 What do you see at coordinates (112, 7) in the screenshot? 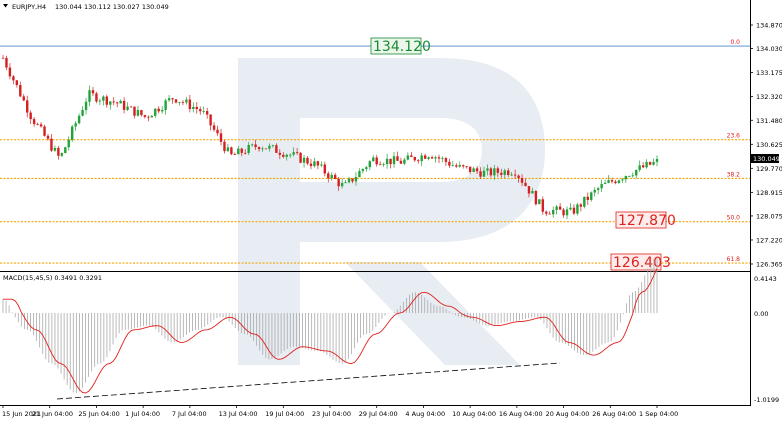
I see `ohlc-values: 130.044 130.112 130.027 130.049` at bounding box center [112, 7].